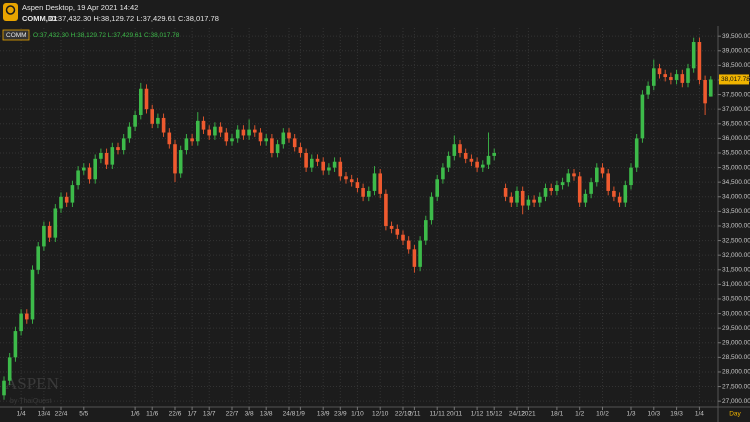  Describe the element at coordinates (61, 414) in the screenshot. I see `x-tick-label: 22/4` at that location.